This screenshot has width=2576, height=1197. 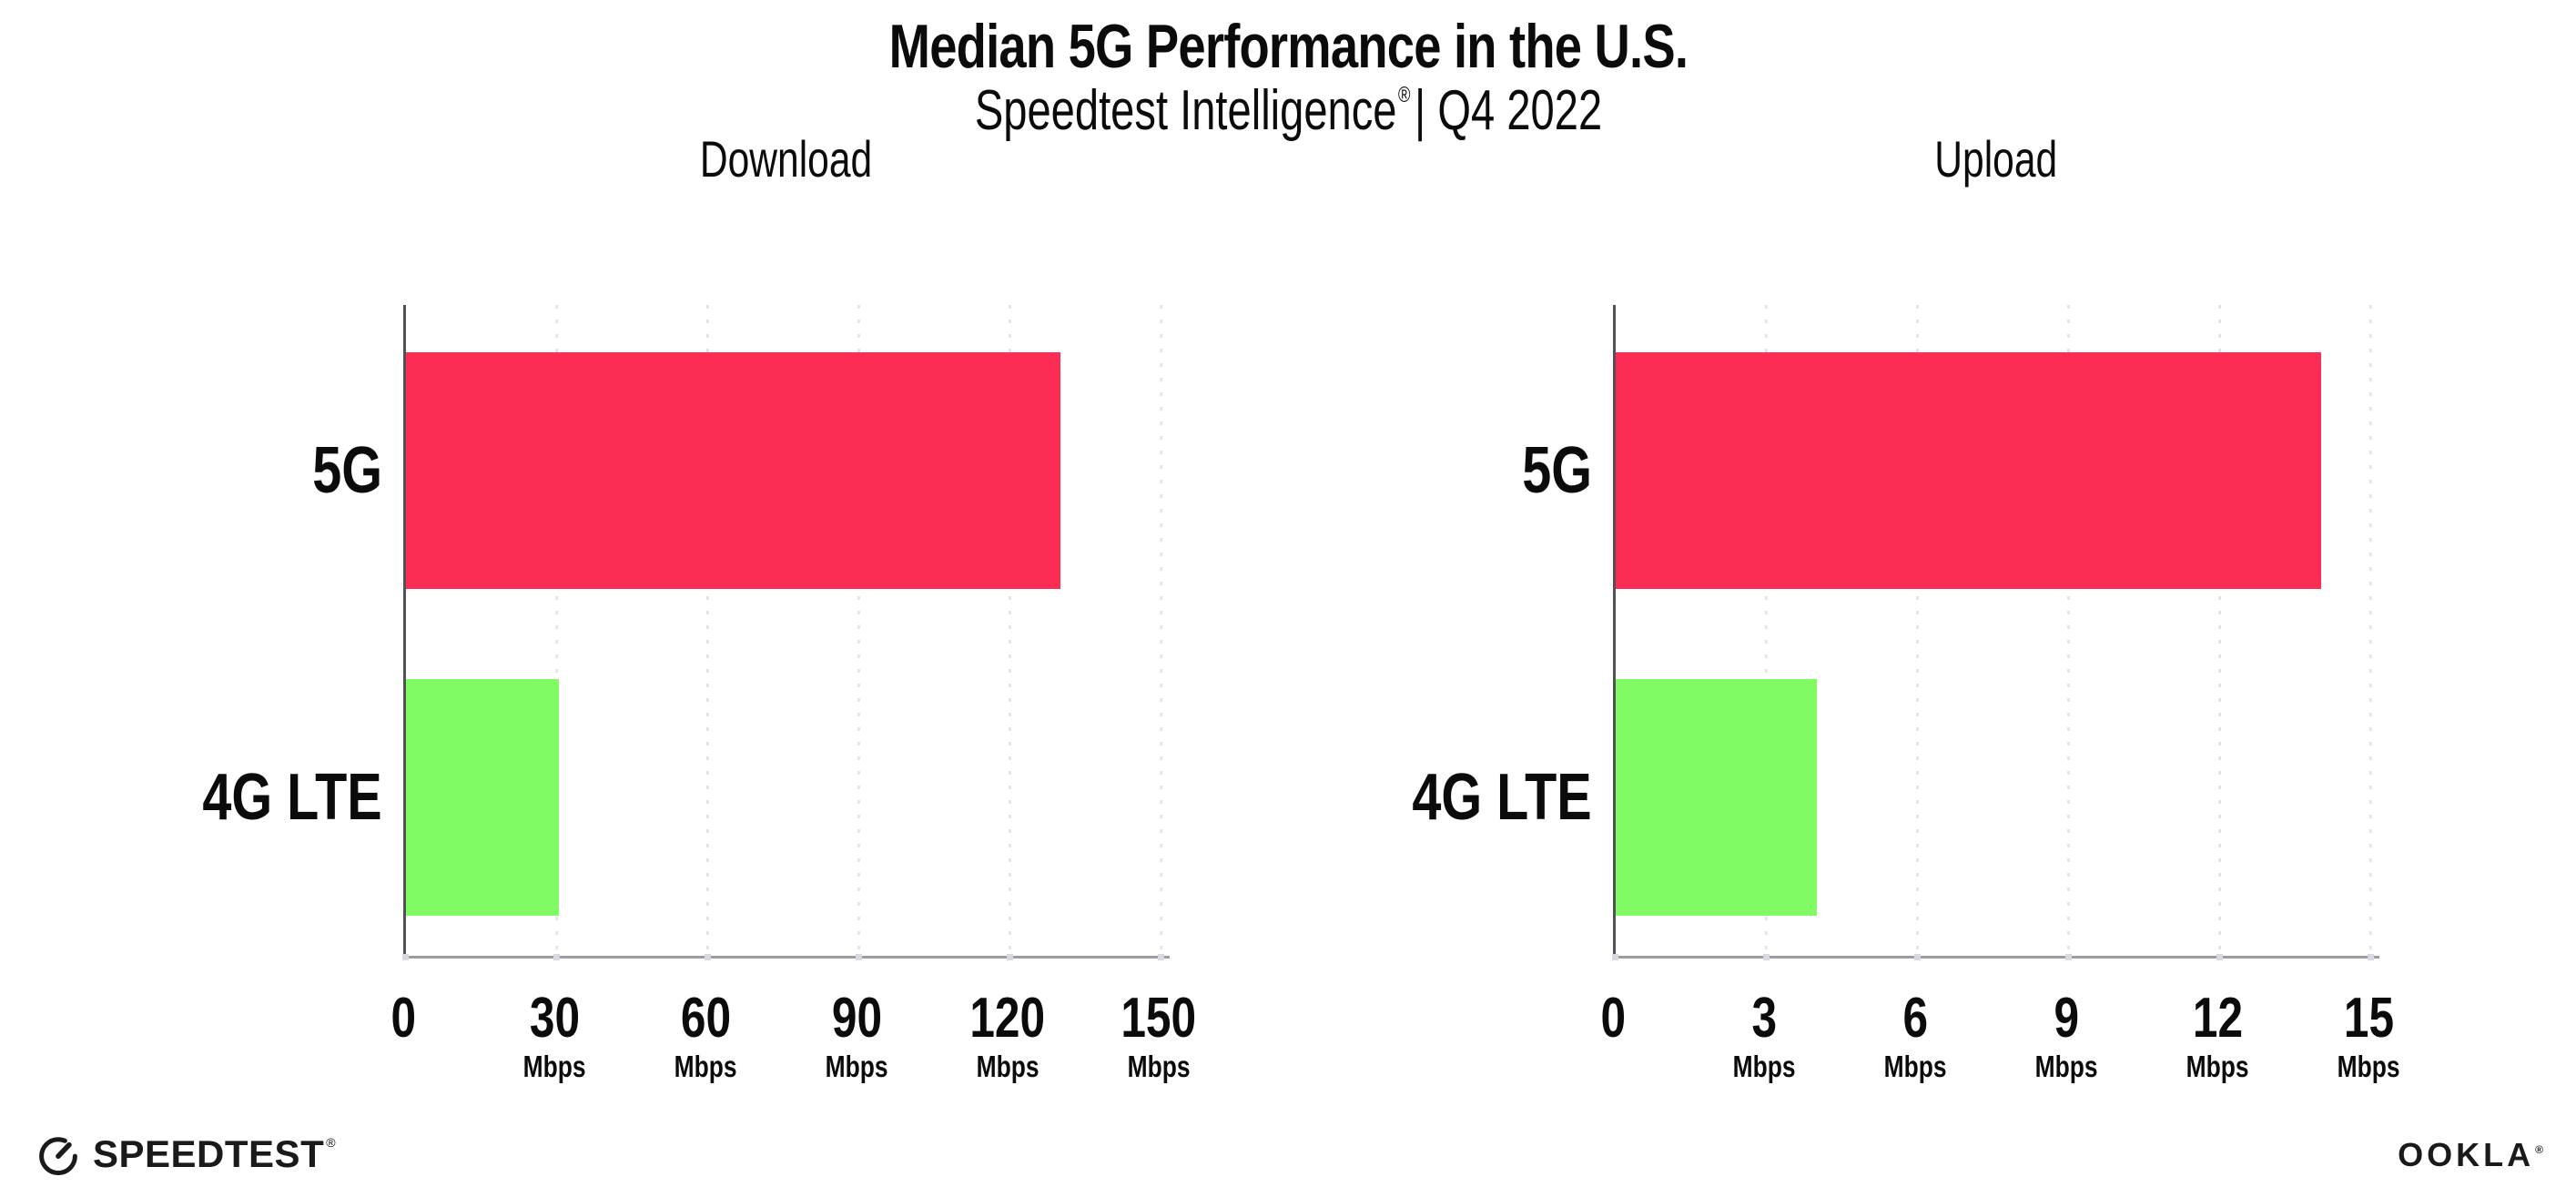 I want to click on x-tick-label: 150 Mbps, so click(x=1159, y=1037).